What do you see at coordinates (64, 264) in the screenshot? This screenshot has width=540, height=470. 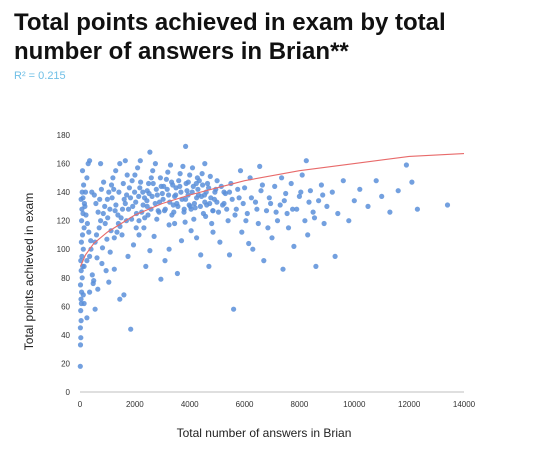 I see `y-axis-ticks: 0 20 40 60 80 100 120 140 160 180` at bounding box center [64, 264].